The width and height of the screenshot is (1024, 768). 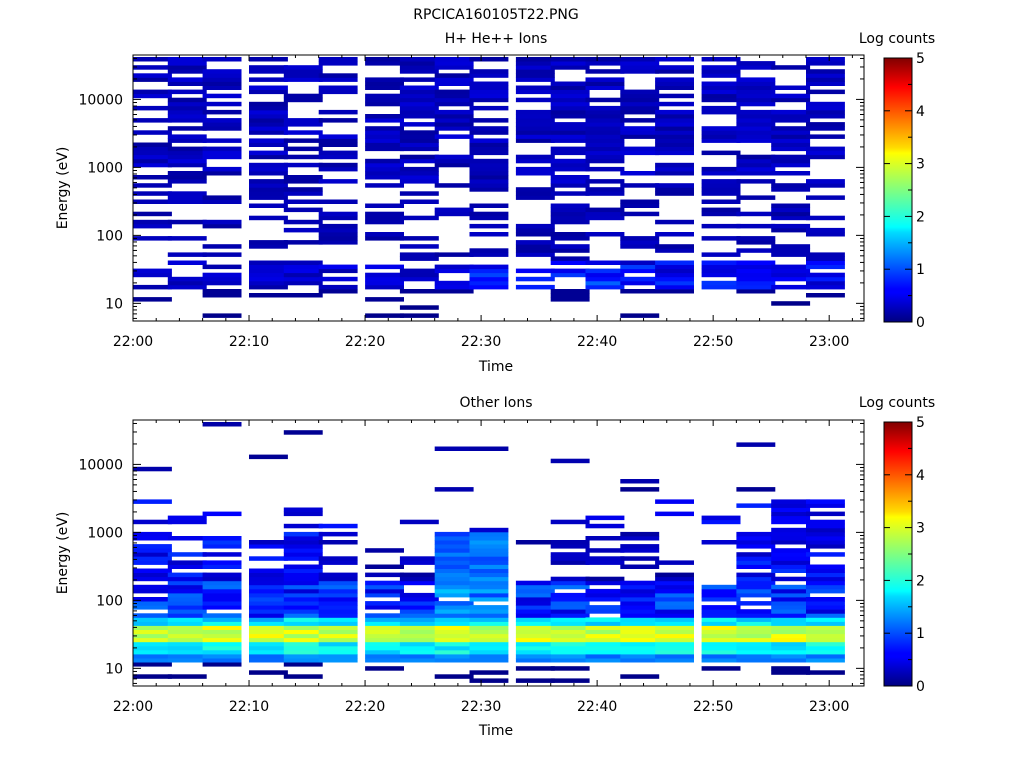 I want to click on y-tick-label: 10000, so click(x=100, y=100).